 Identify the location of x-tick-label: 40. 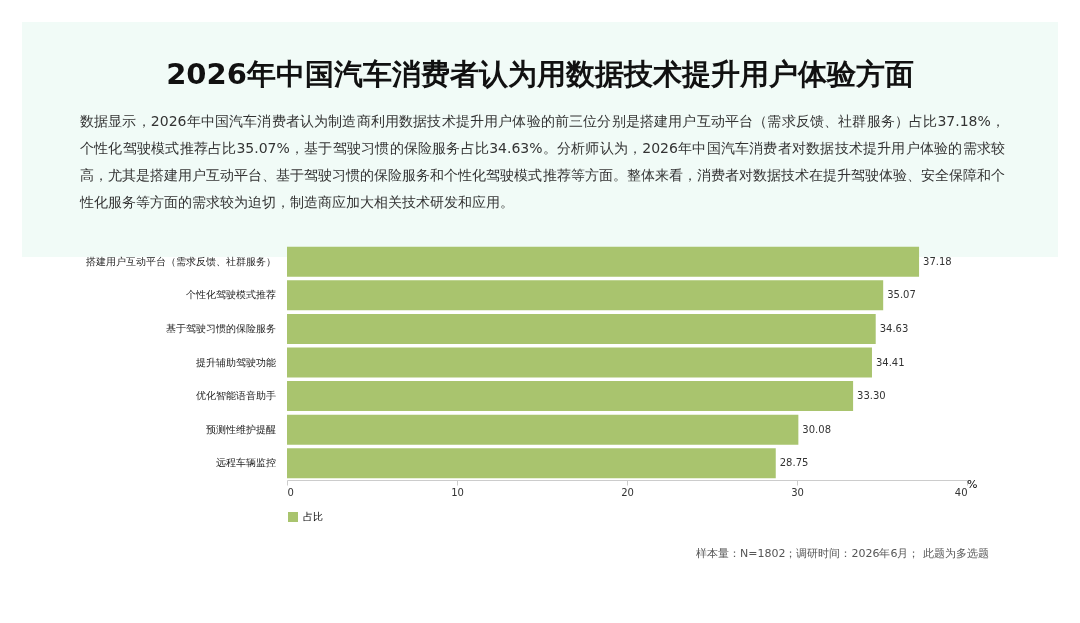
(961, 492).